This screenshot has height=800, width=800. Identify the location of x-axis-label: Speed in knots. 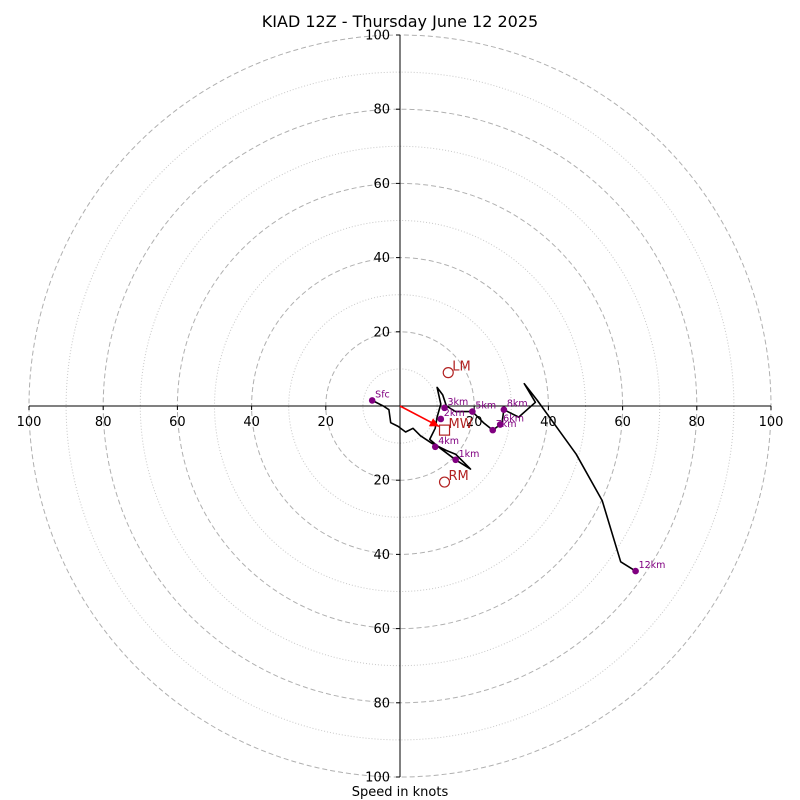
(400, 792).